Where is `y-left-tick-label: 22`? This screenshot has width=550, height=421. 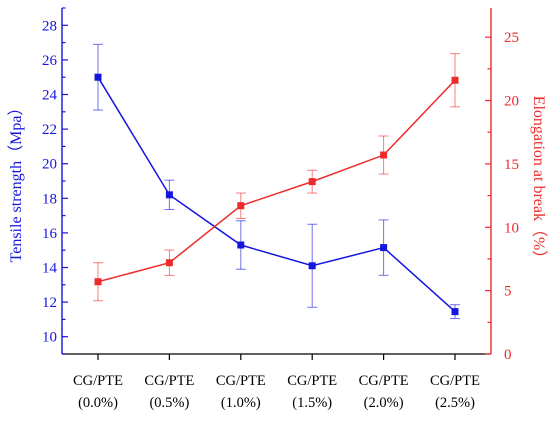 y-left-tick-label: 22 is located at coordinates (49, 130).